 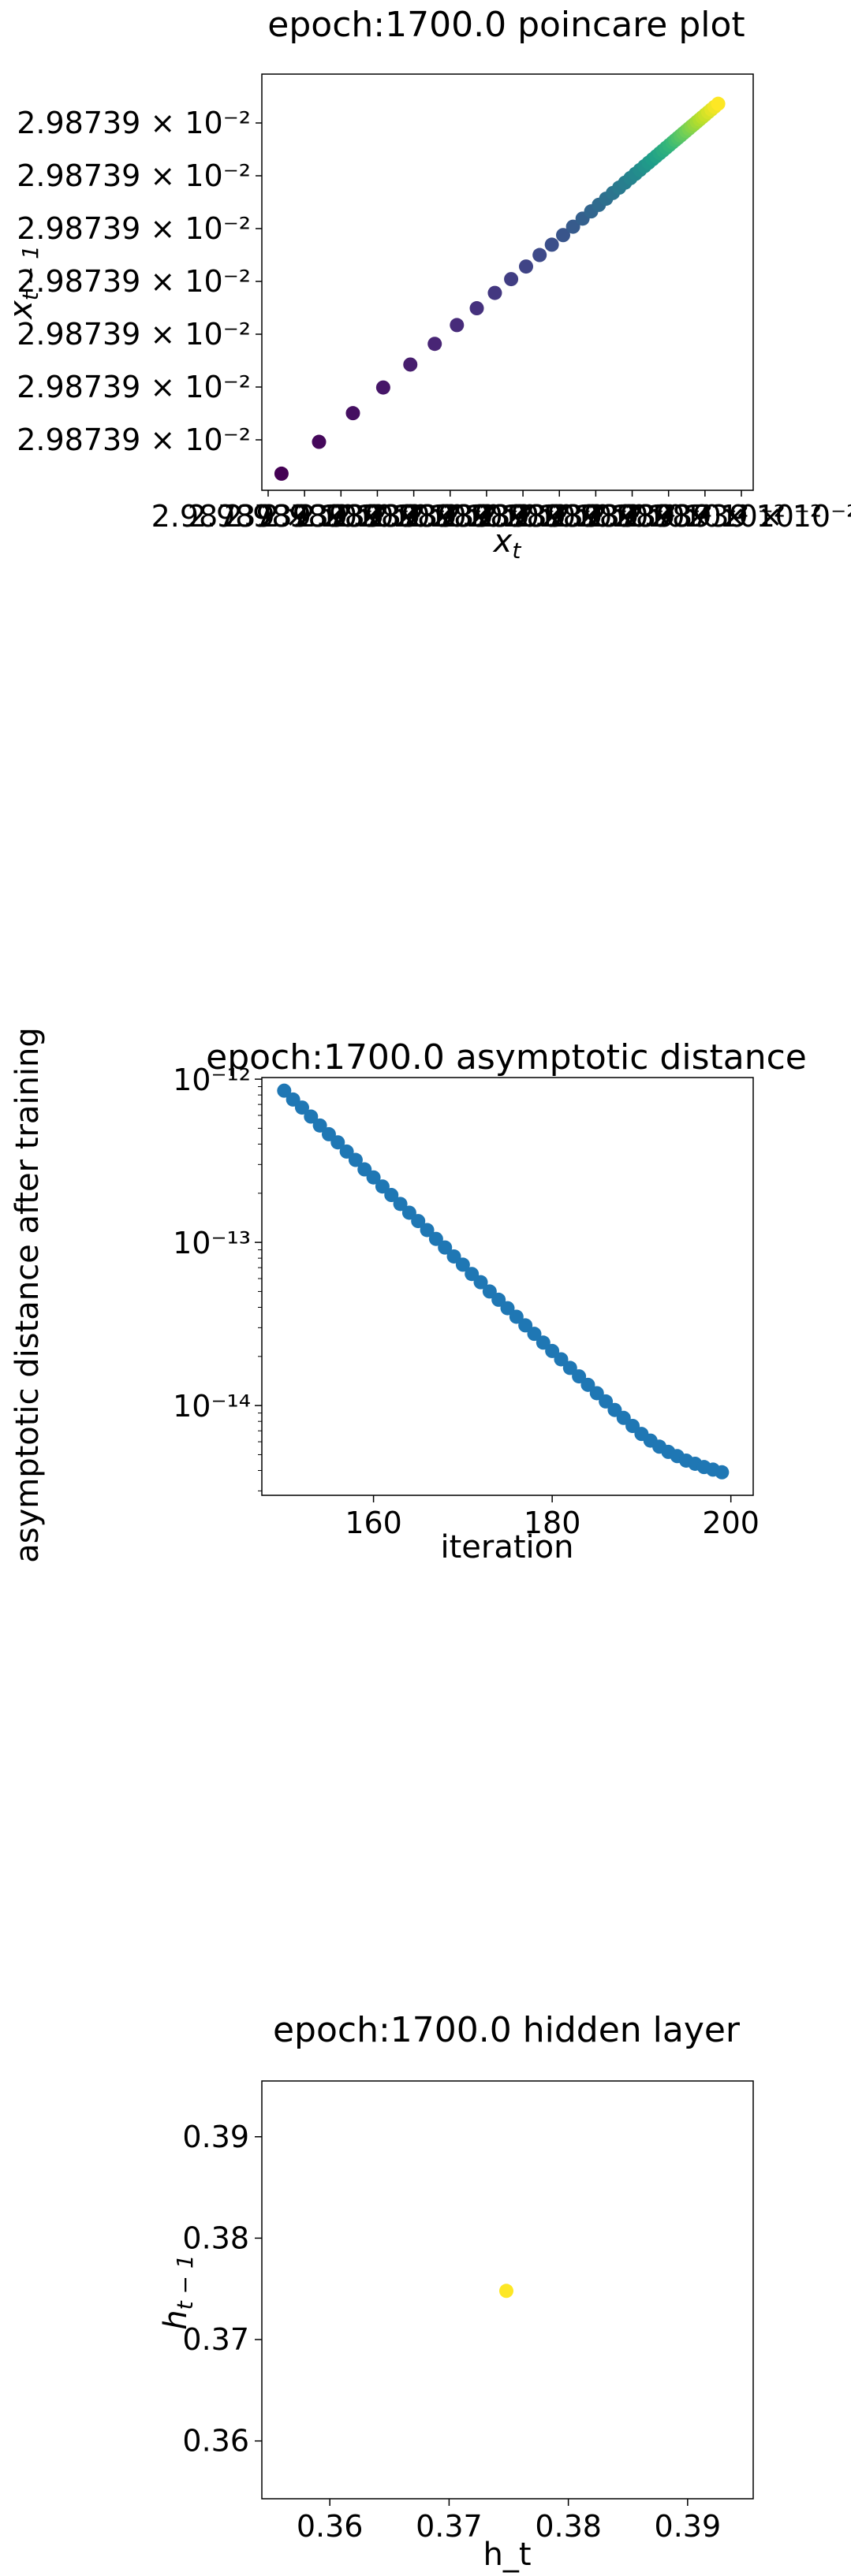 What do you see at coordinates (23, 283) in the screenshot?
I see `poincare-y-label: xt − 1` at bounding box center [23, 283].